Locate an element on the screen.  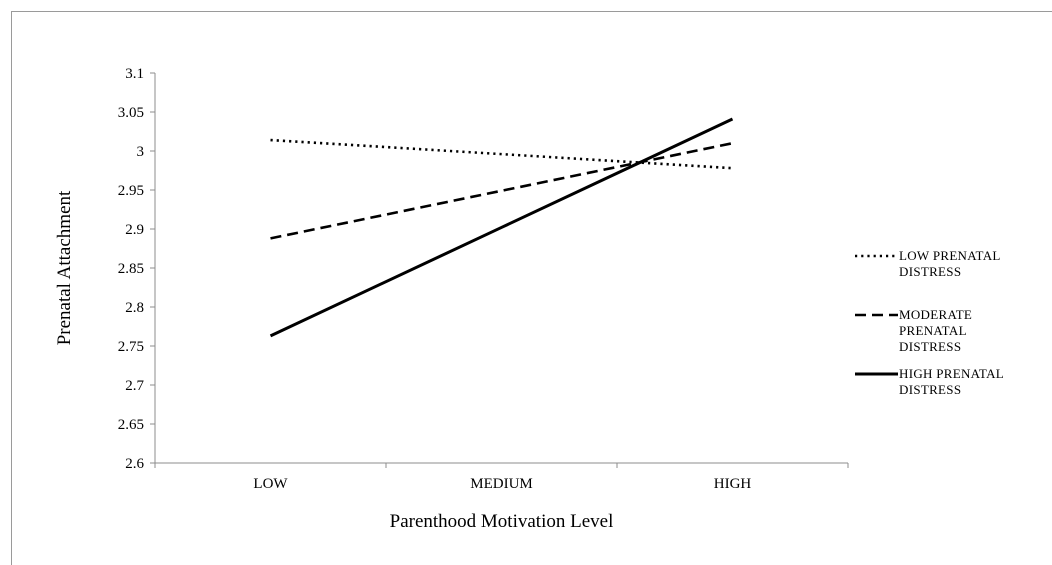
x-axis-title: Parenthood Motivation Level is located at coordinates (502, 521).